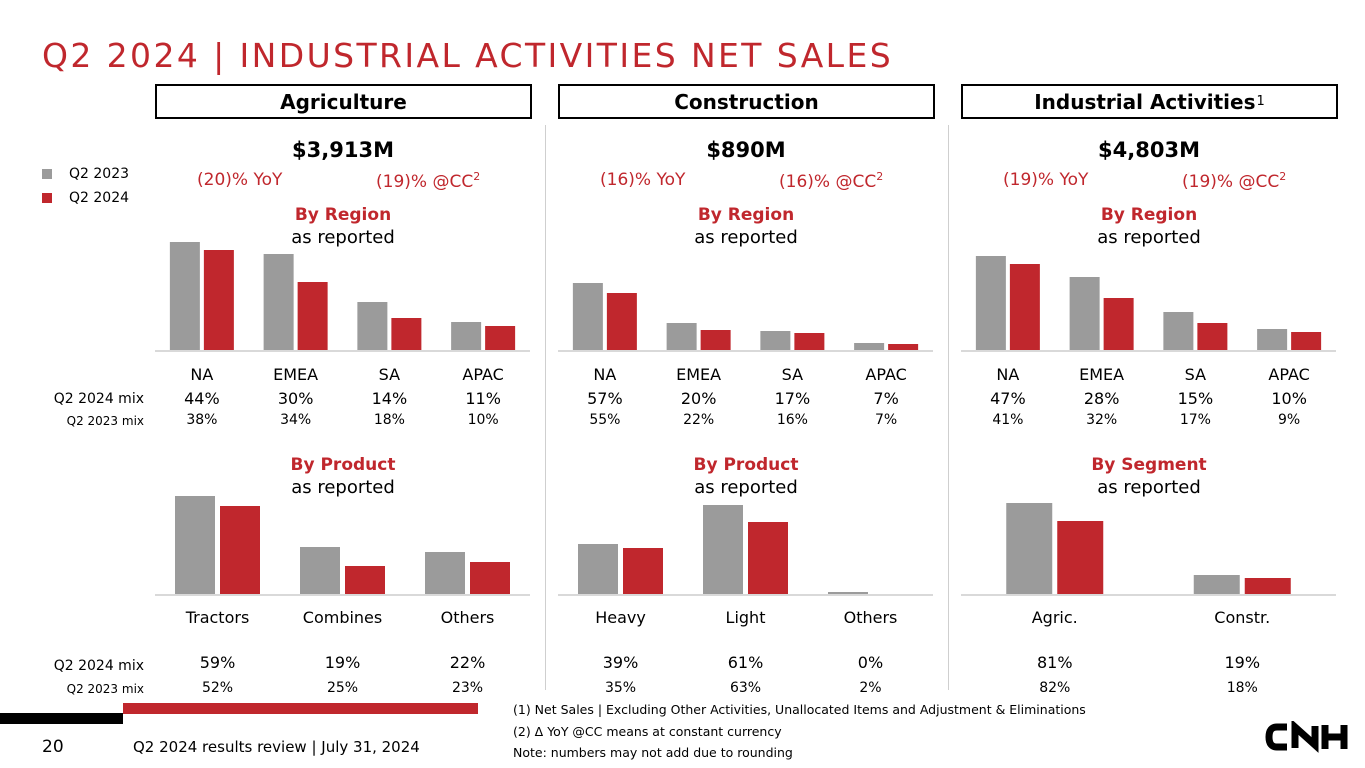  What do you see at coordinates (870, 688) in the screenshot?
I see `mix-2023-value: 2%` at bounding box center [870, 688].